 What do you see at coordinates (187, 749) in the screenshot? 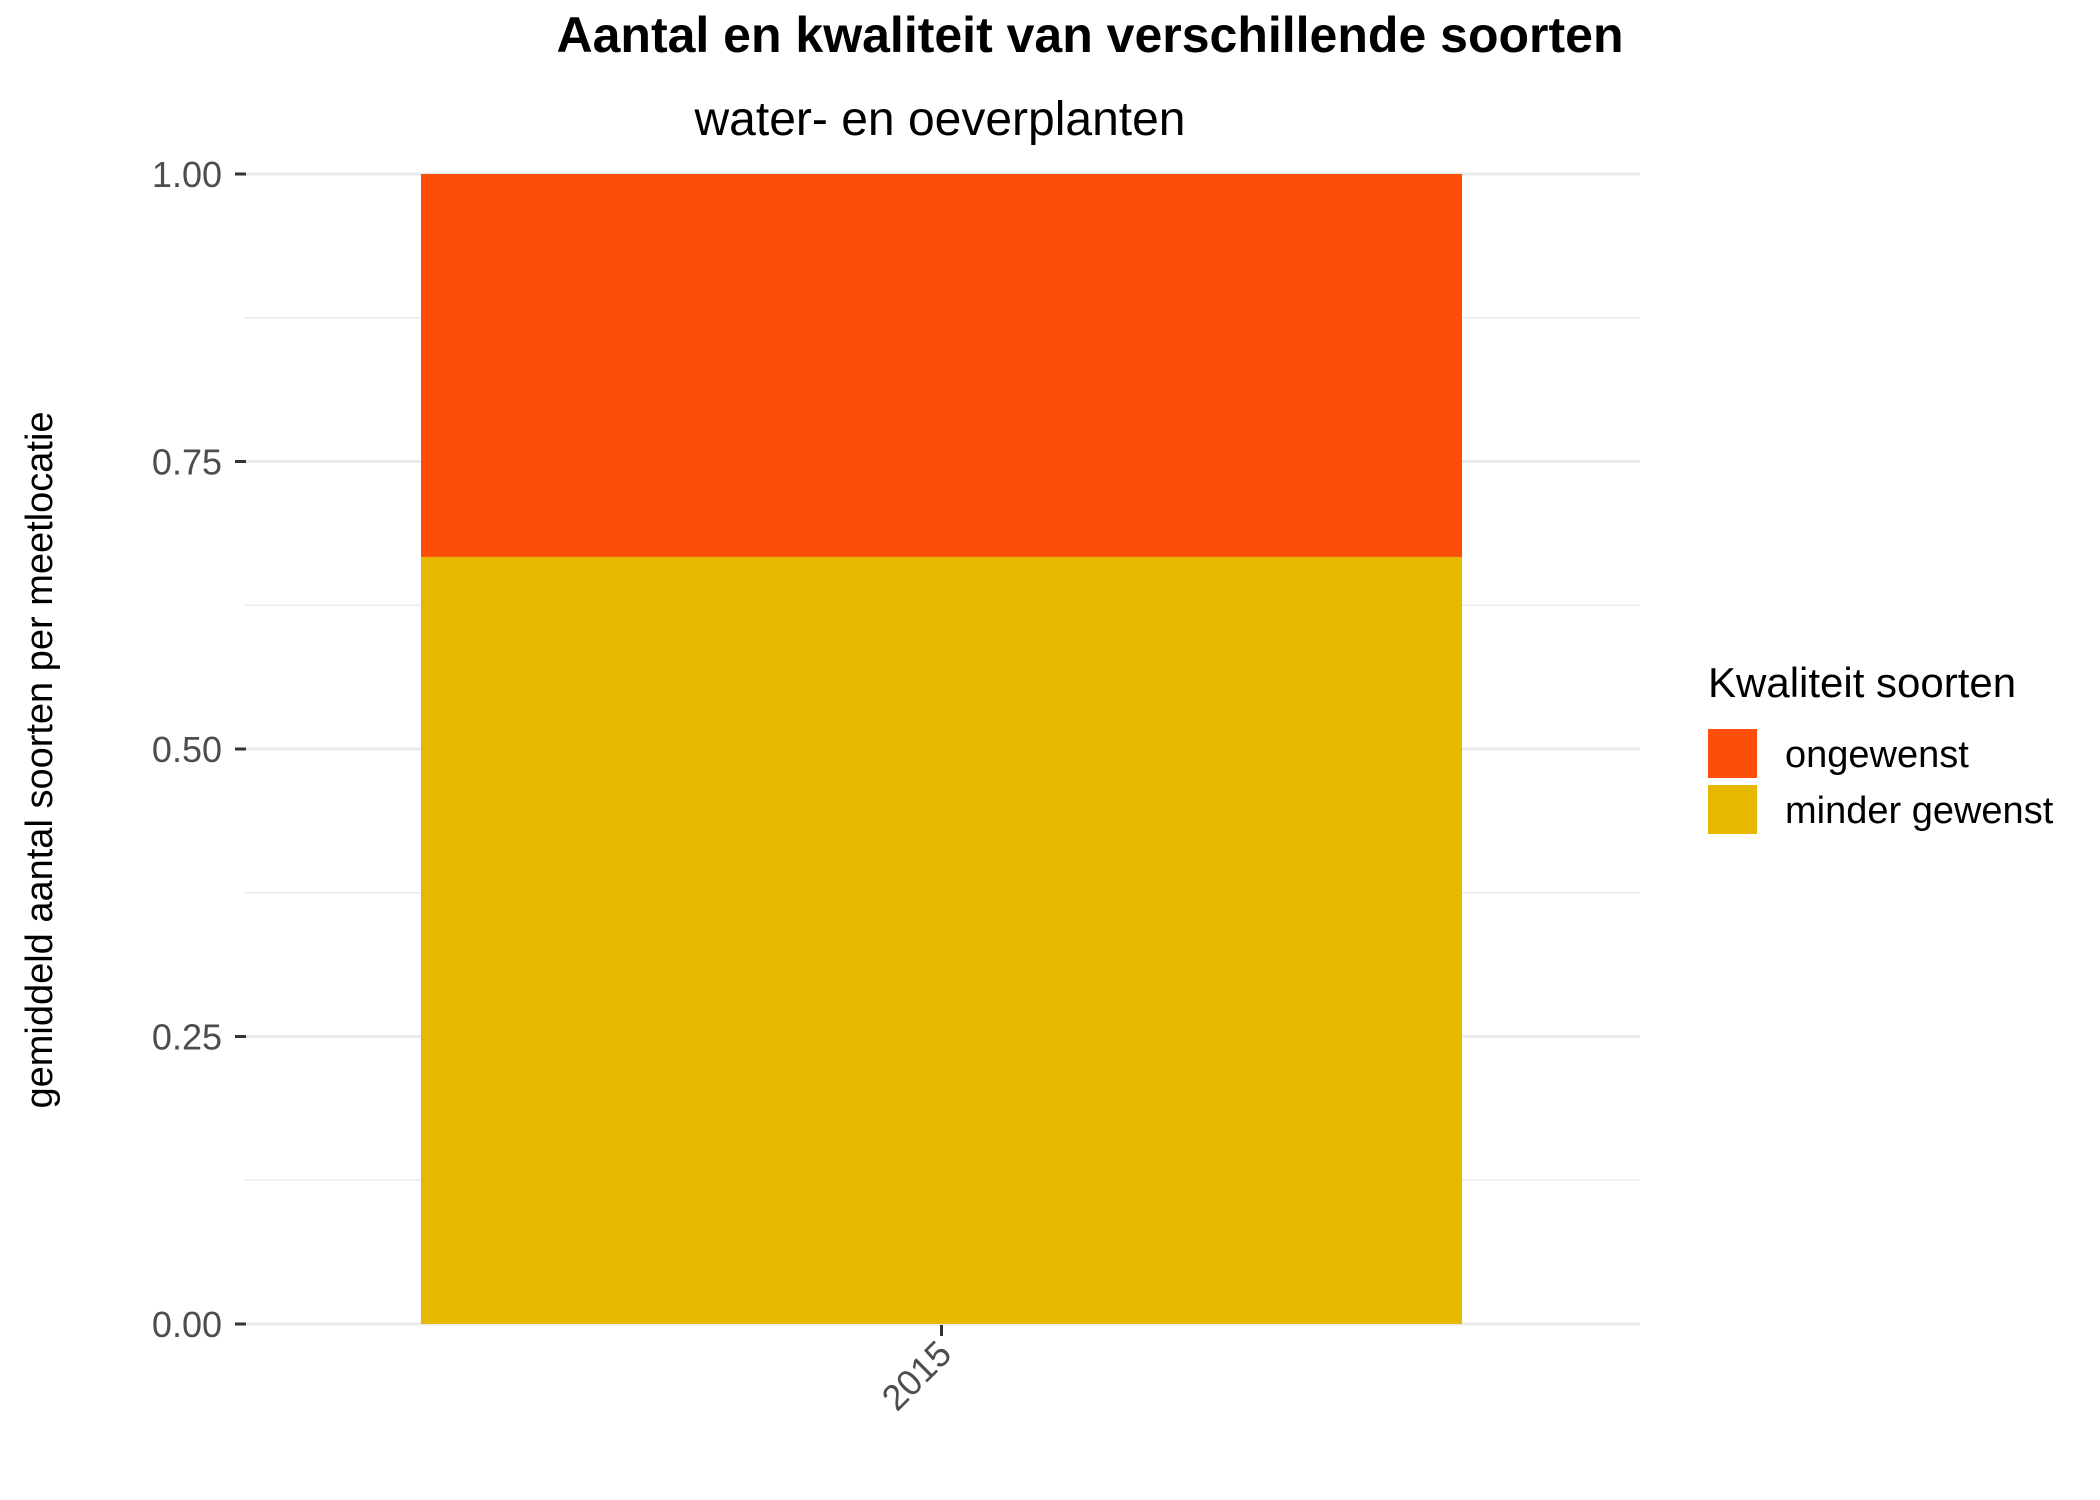
I see `y-tick-label: 0.50` at bounding box center [187, 749].